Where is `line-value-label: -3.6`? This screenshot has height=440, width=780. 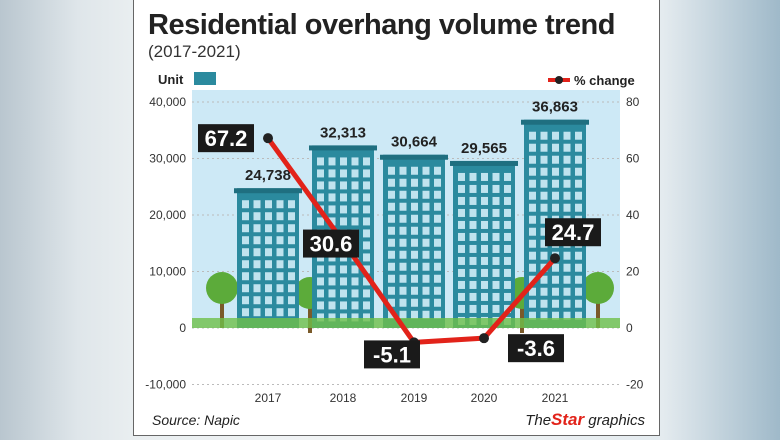 line-value-label: -3.6 is located at coordinates (536, 348).